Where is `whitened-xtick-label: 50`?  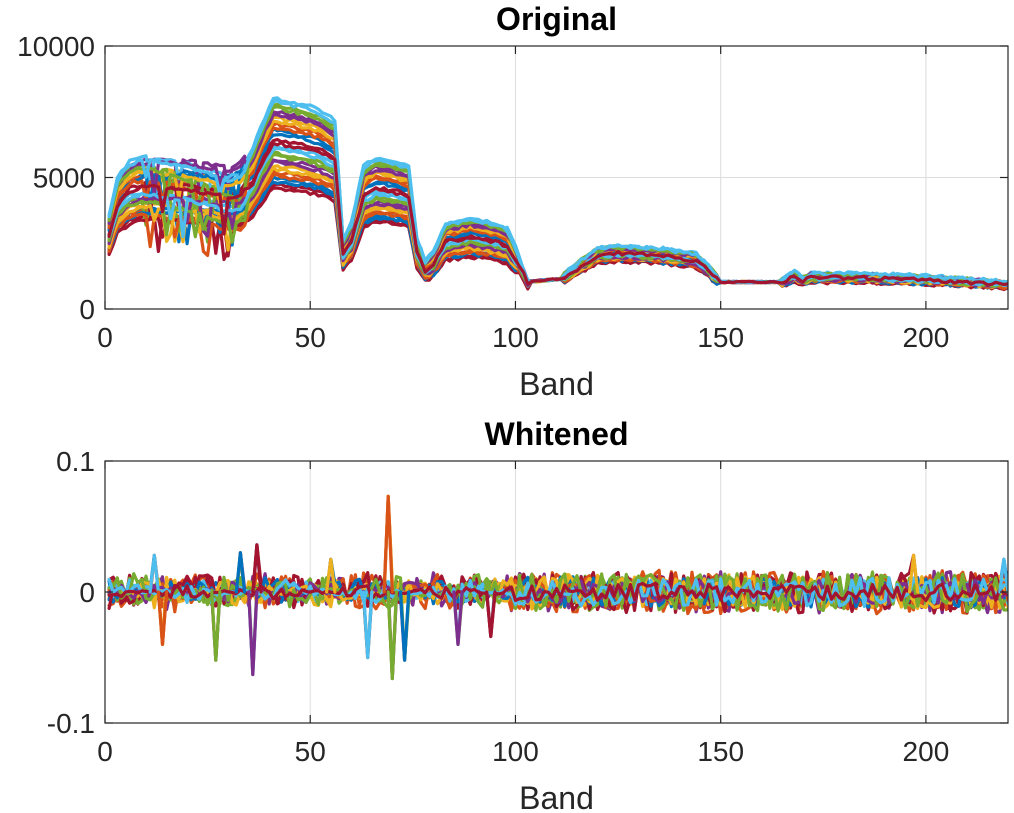 whitened-xtick-label: 50 is located at coordinates (310, 751).